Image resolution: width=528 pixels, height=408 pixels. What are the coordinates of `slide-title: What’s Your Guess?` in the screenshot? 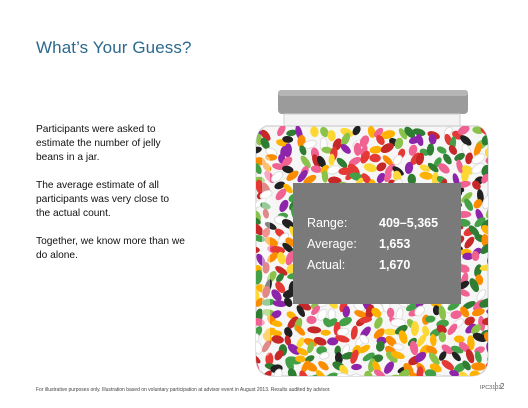 It's located at (114, 47).